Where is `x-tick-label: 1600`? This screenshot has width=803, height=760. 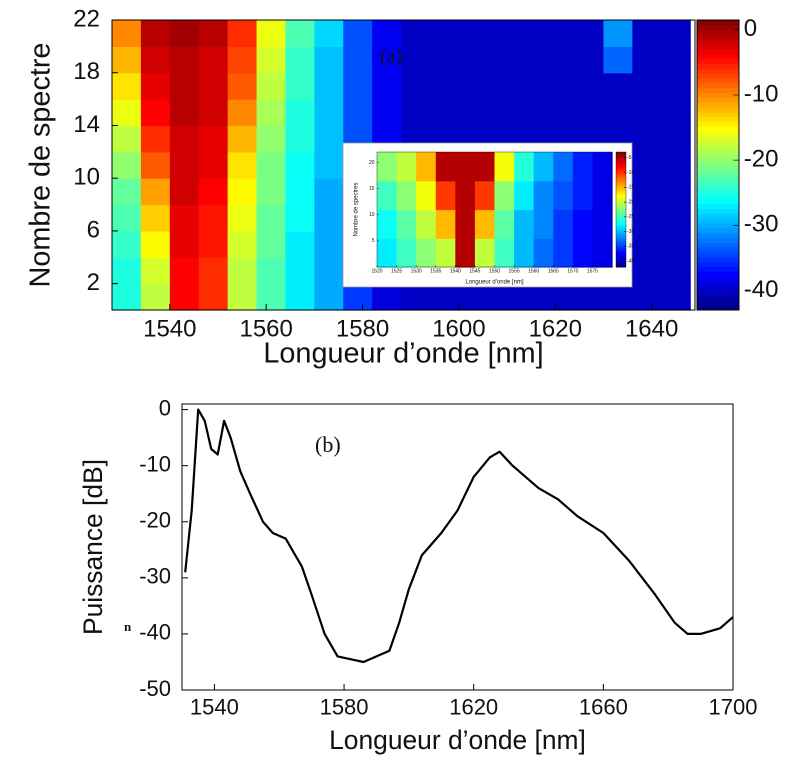 x-tick-label: 1600 is located at coordinates (458, 329).